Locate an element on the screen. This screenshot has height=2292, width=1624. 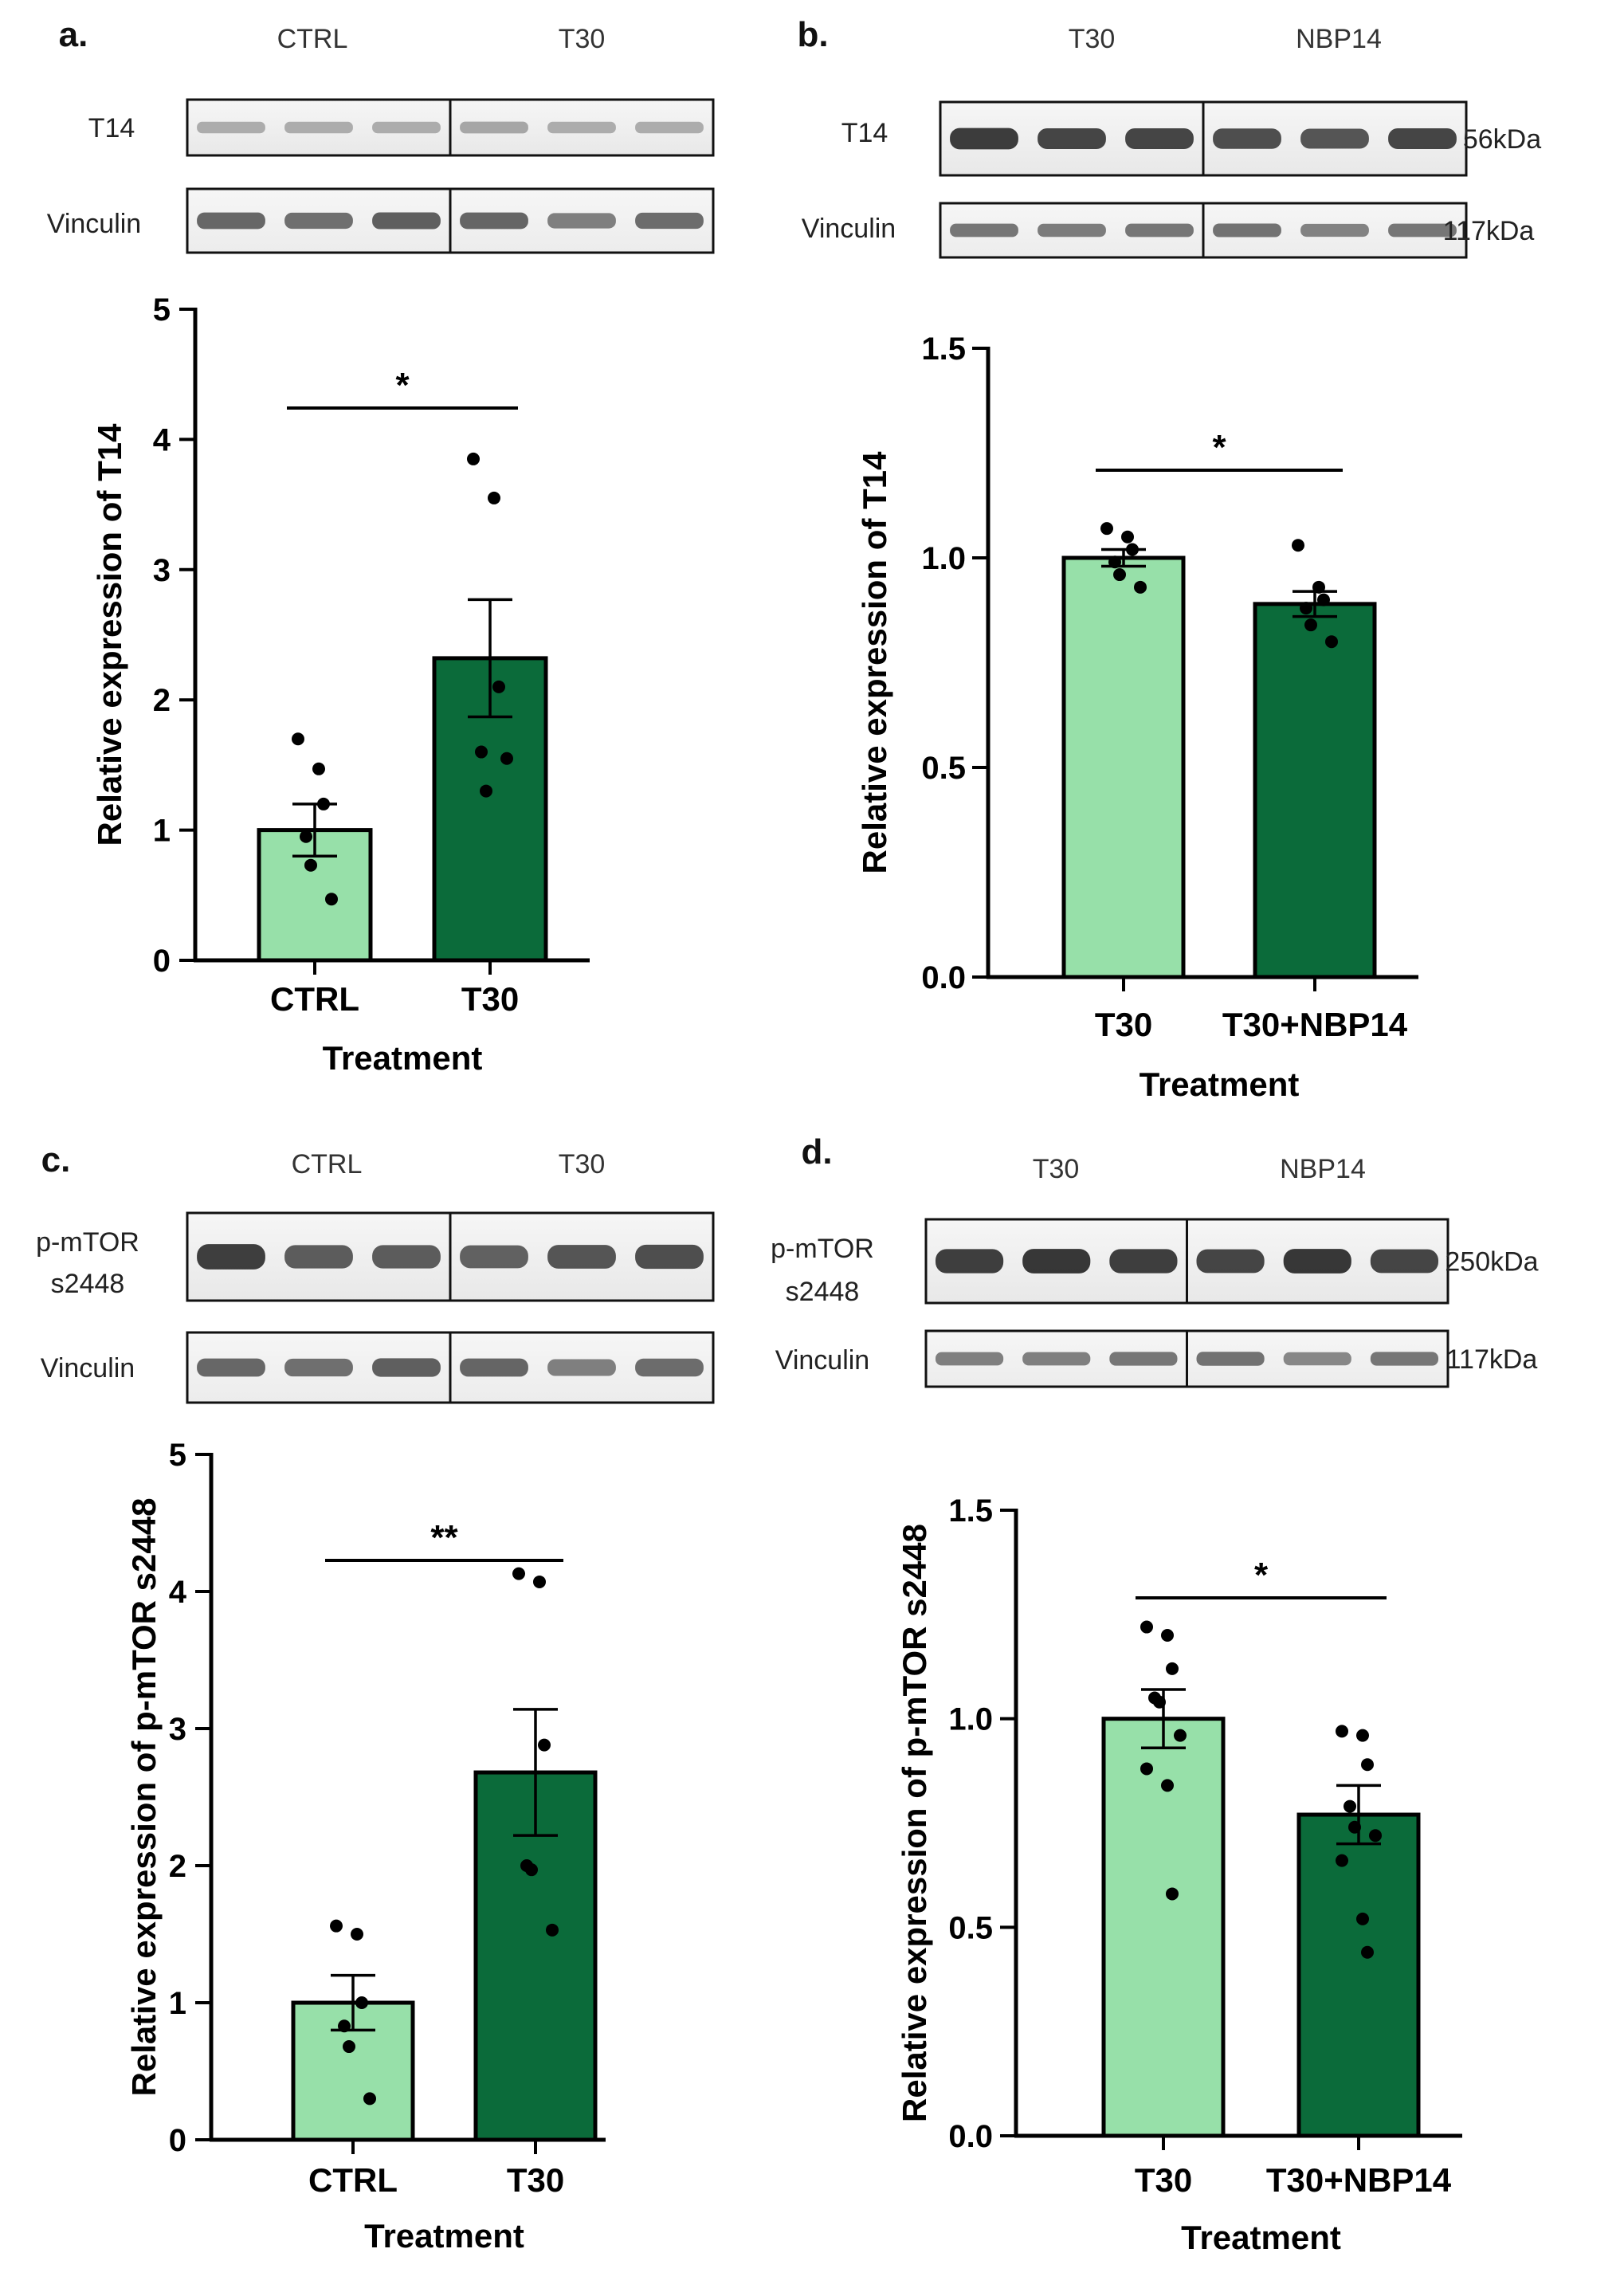
blot-row: Vinculin is located at coordinates (378, 1367).